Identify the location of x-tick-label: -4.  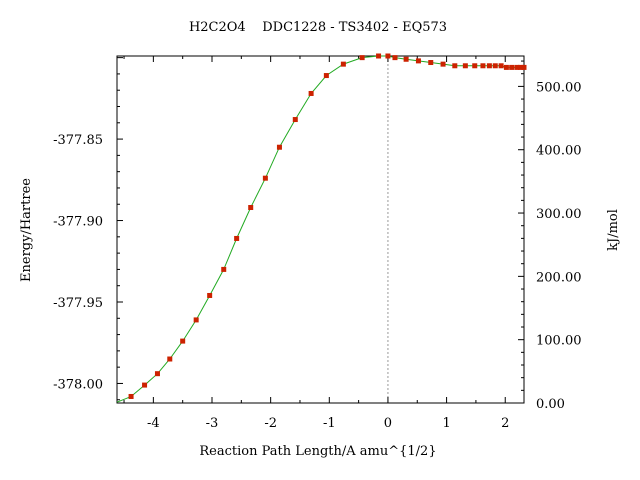
(153, 423).